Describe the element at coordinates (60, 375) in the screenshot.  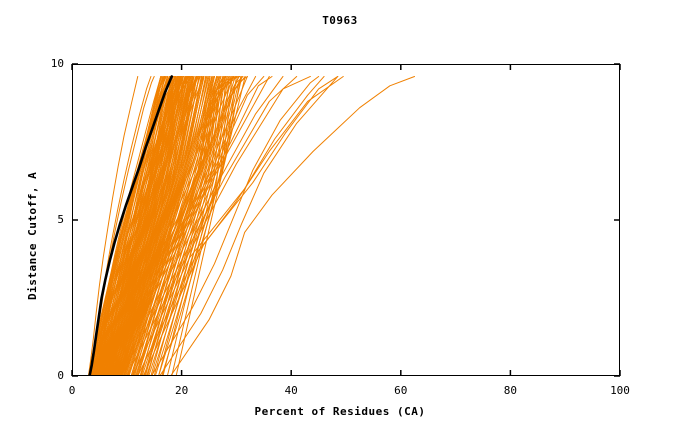
I see `y-tick-label: 0` at that location.